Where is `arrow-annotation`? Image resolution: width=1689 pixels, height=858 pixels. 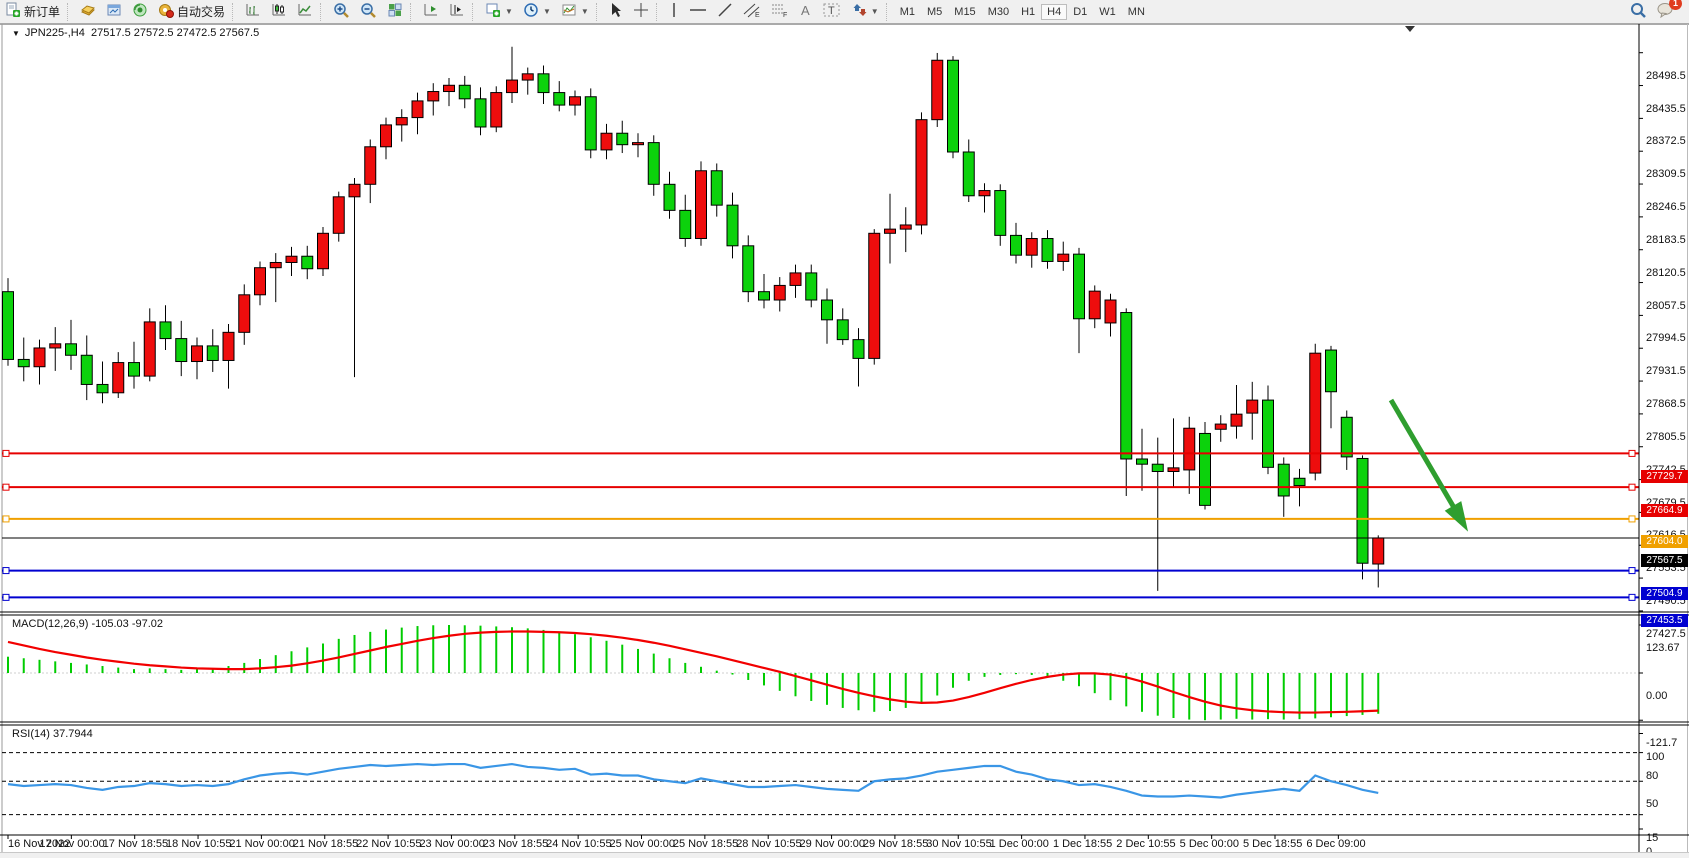 arrow-annotation is located at coordinates (1427, 461).